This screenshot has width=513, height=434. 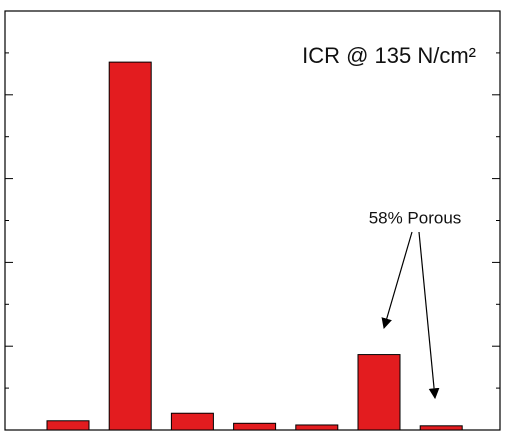 I want to click on chart-title: ICR @ 135 N/cm², so click(x=389, y=55).